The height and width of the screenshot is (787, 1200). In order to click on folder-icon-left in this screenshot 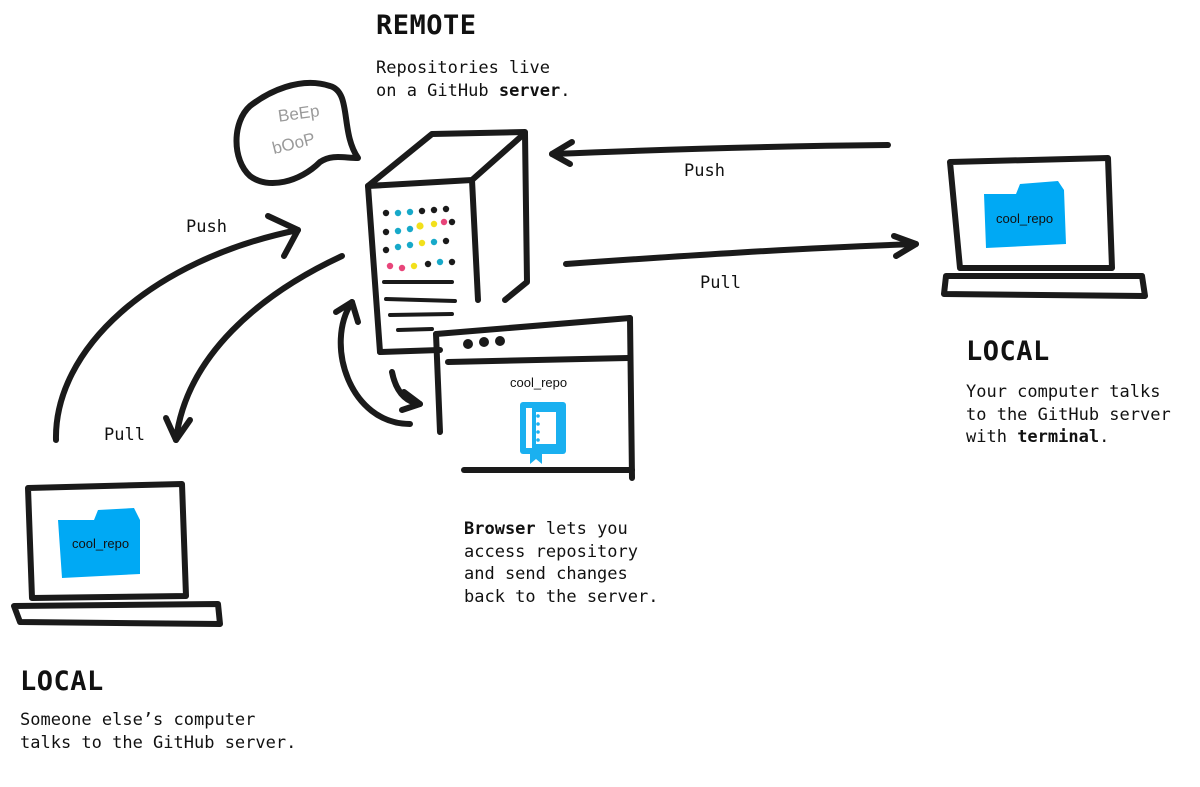, I will do `click(99, 543)`.